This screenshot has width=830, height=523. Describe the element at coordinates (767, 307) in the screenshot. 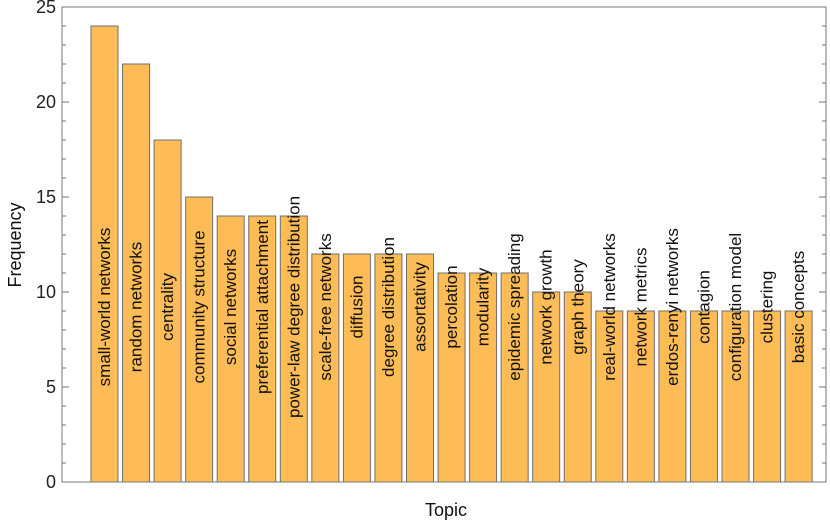

I see `bar-label-21: clustering` at that location.